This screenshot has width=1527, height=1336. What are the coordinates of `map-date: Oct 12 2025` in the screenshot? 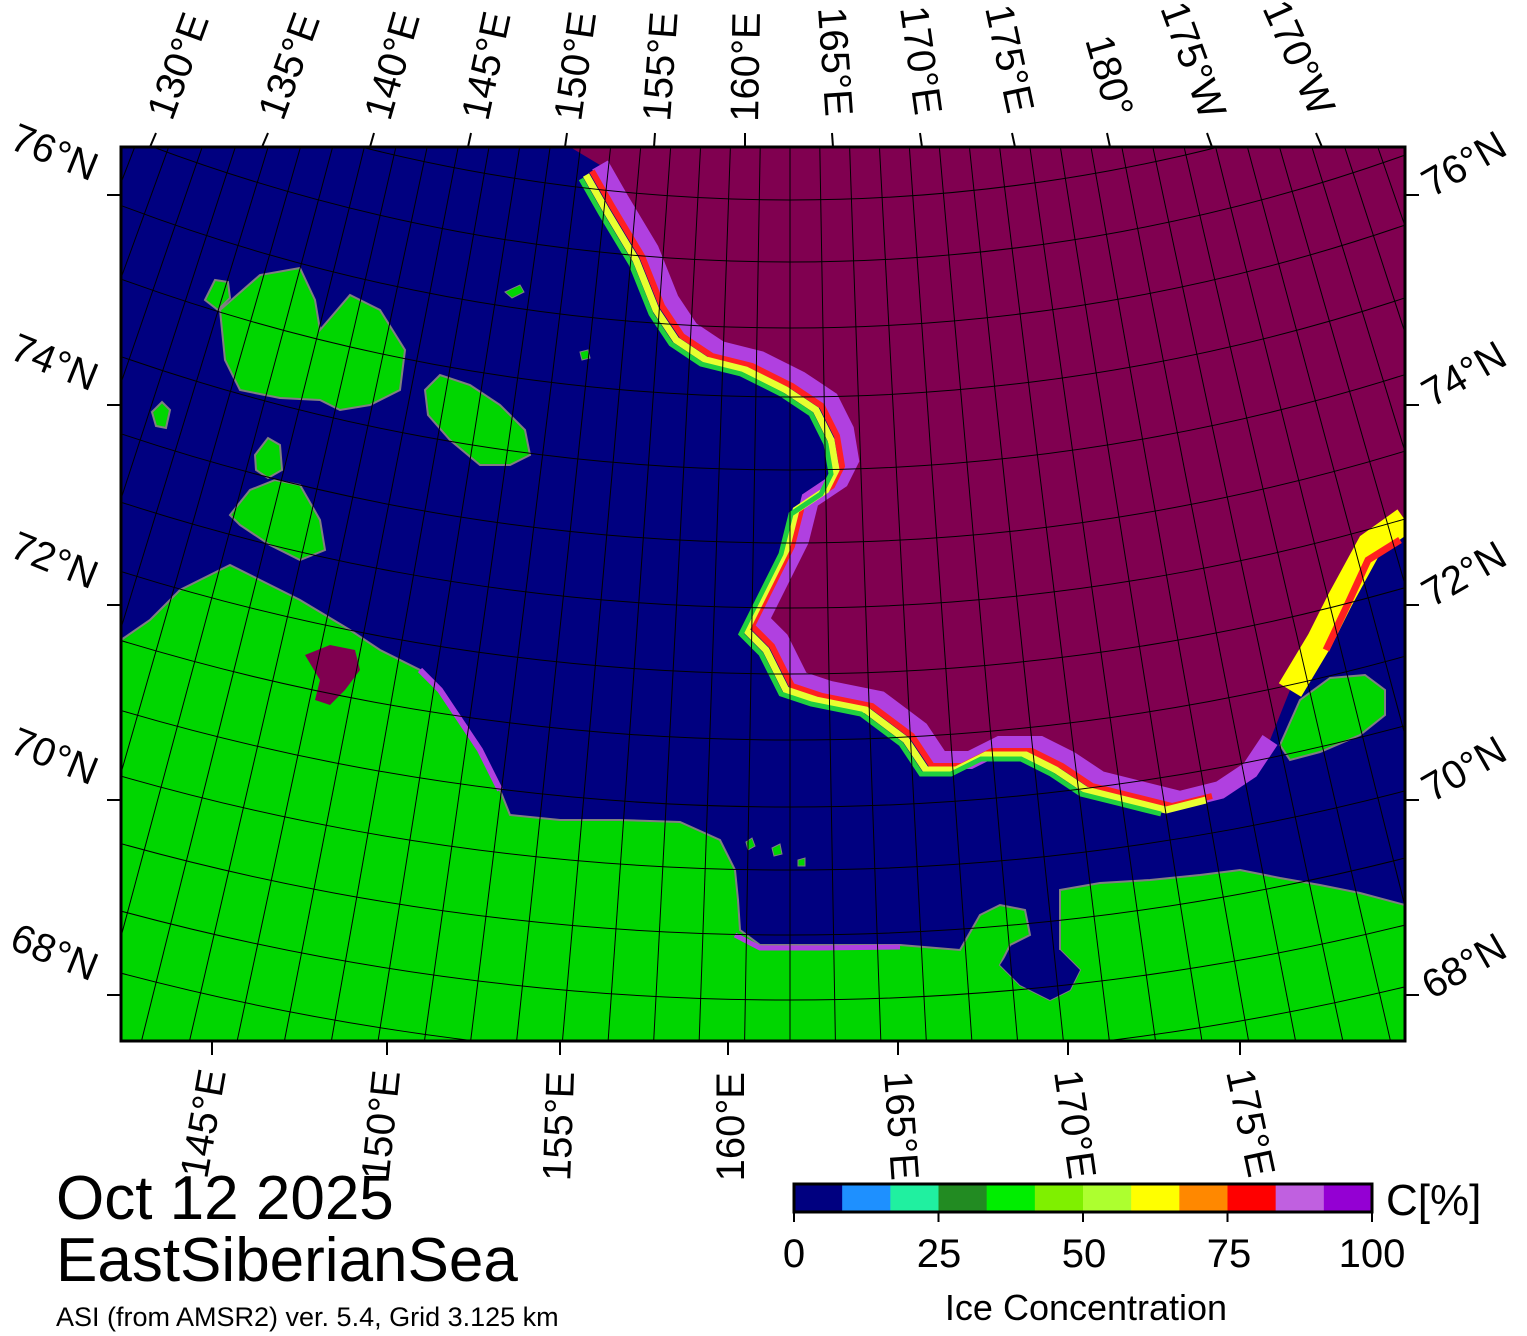 It's located at (225, 1198).